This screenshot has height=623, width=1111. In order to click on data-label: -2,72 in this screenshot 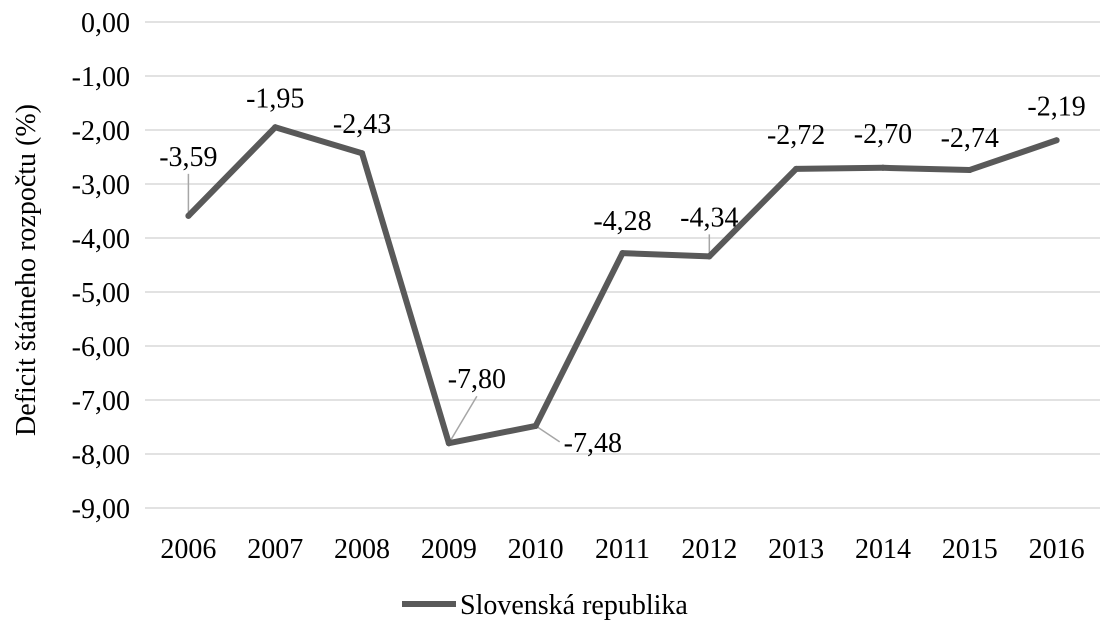, I will do `click(796, 135)`.